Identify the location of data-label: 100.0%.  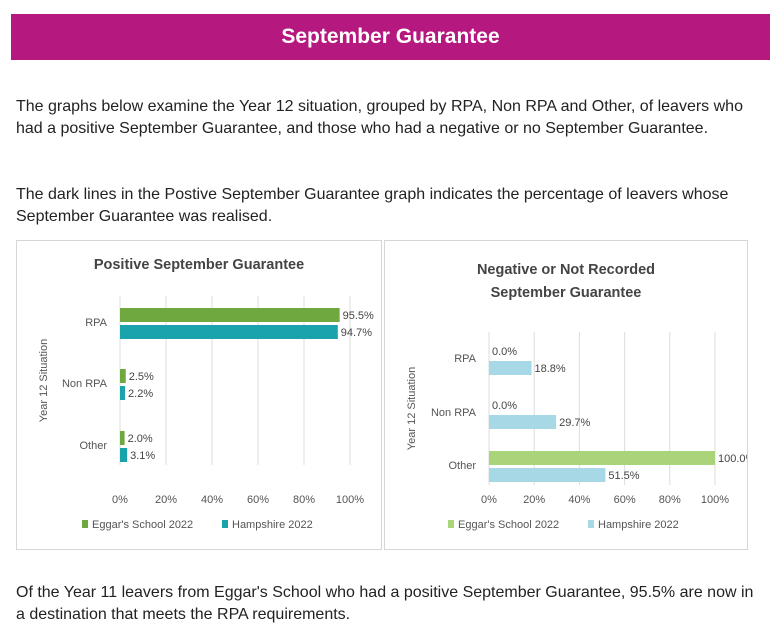
(732, 459).